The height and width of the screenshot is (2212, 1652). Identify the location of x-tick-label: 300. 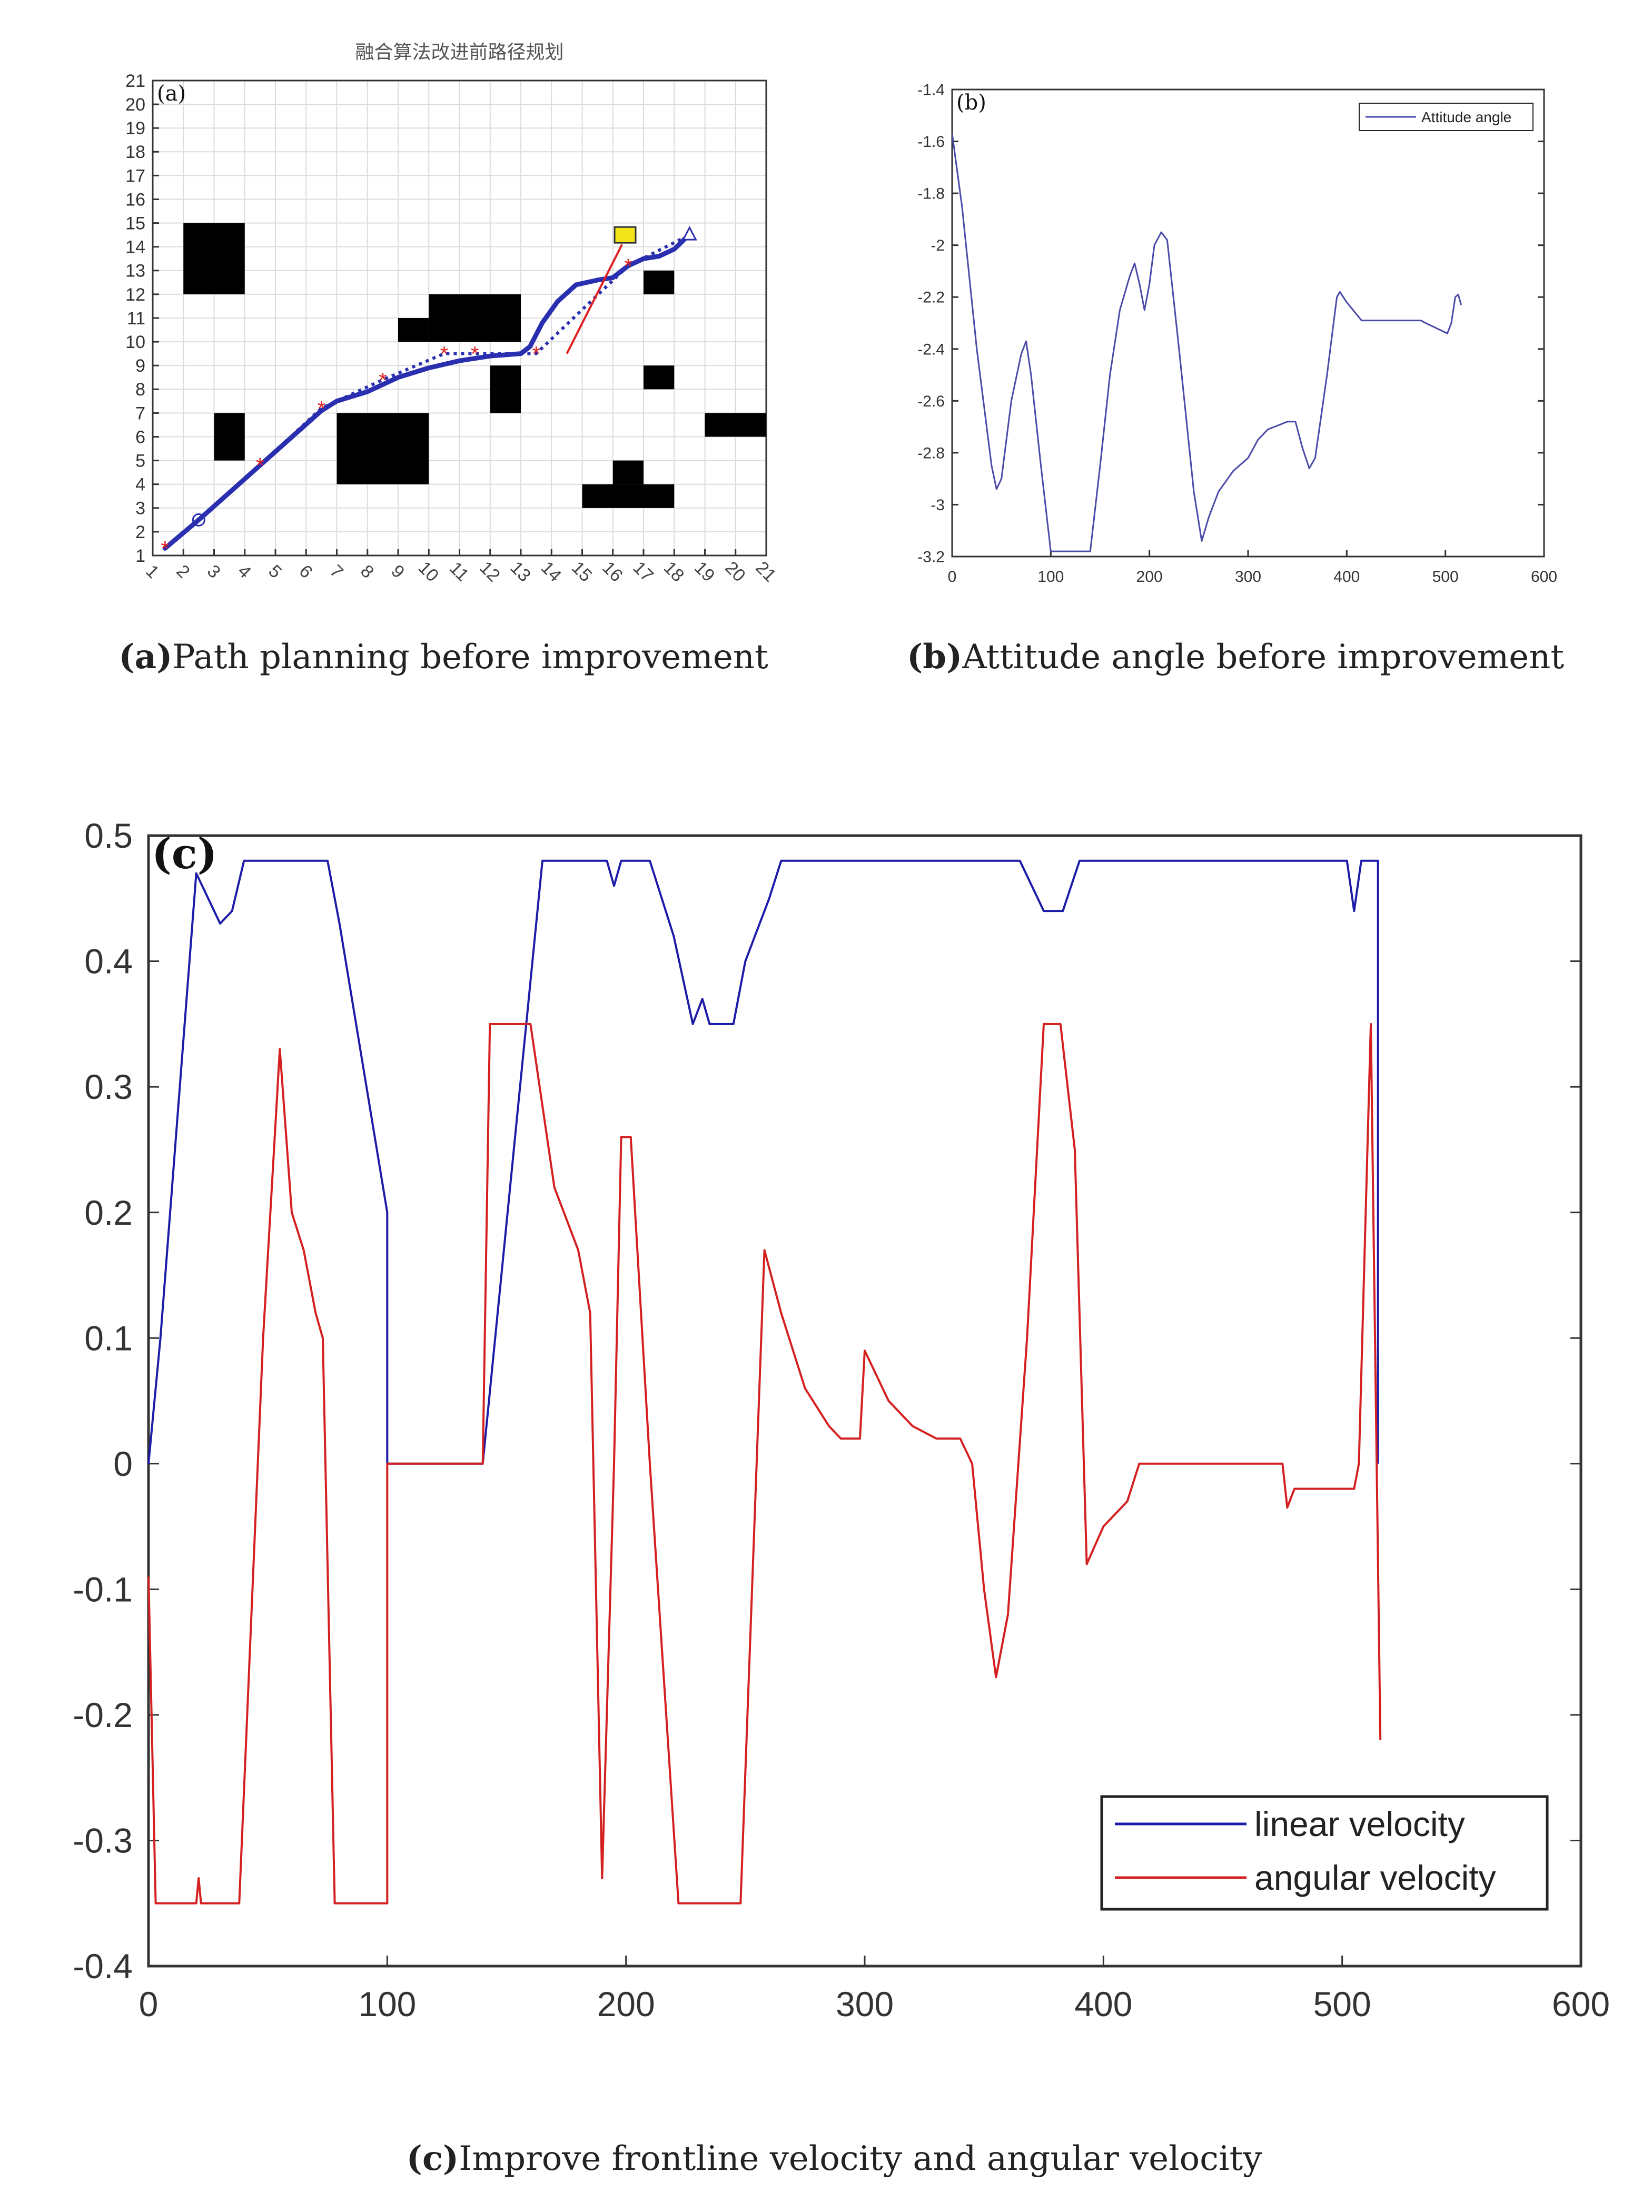
(865, 2004).